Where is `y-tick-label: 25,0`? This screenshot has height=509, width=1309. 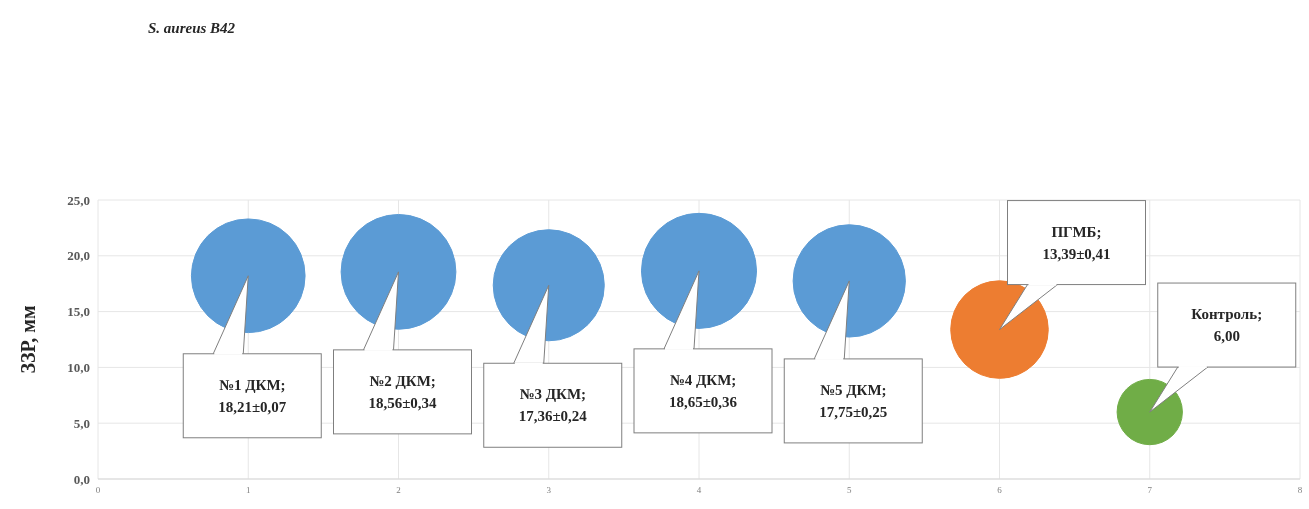 y-tick-label: 25,0 is located at coordinates (78, 200).